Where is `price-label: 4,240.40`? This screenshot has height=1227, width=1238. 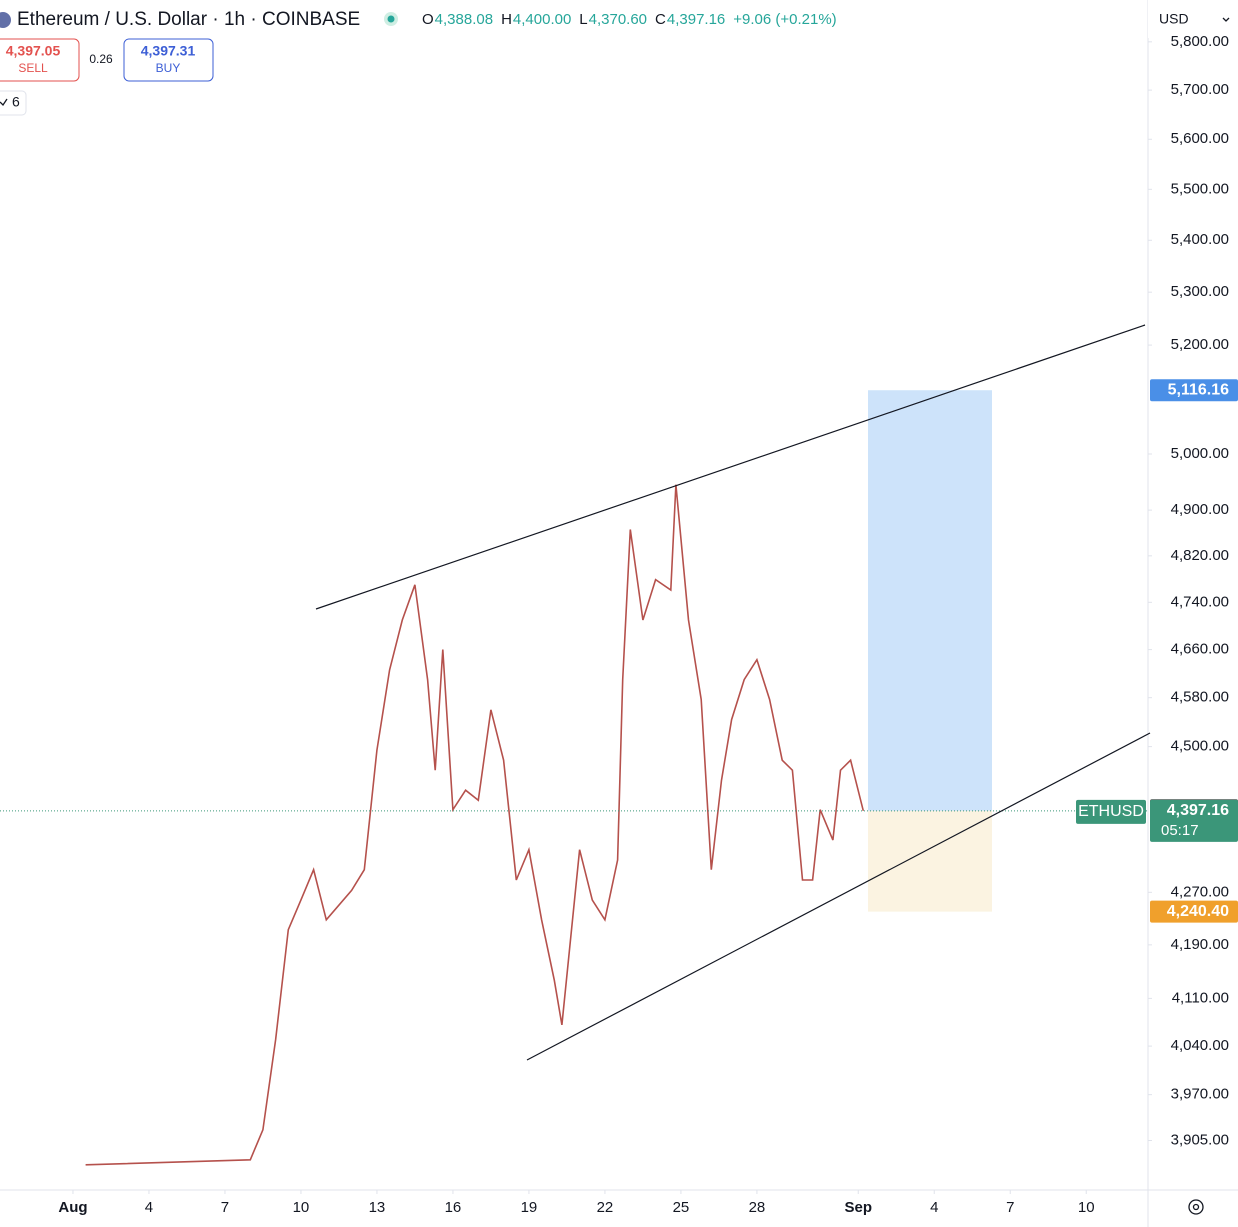 price-label: 4,240.40 is located at coordinates (1198, 911).